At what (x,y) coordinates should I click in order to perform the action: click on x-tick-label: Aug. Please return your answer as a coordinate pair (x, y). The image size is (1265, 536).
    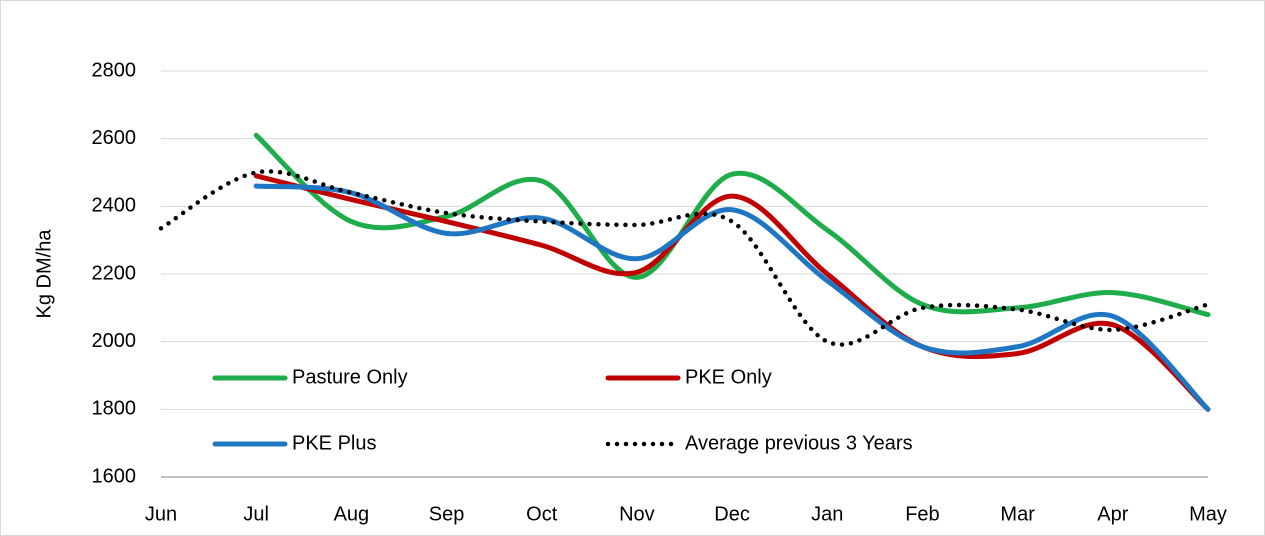
    Looking at the image, I should click on (352, 514).